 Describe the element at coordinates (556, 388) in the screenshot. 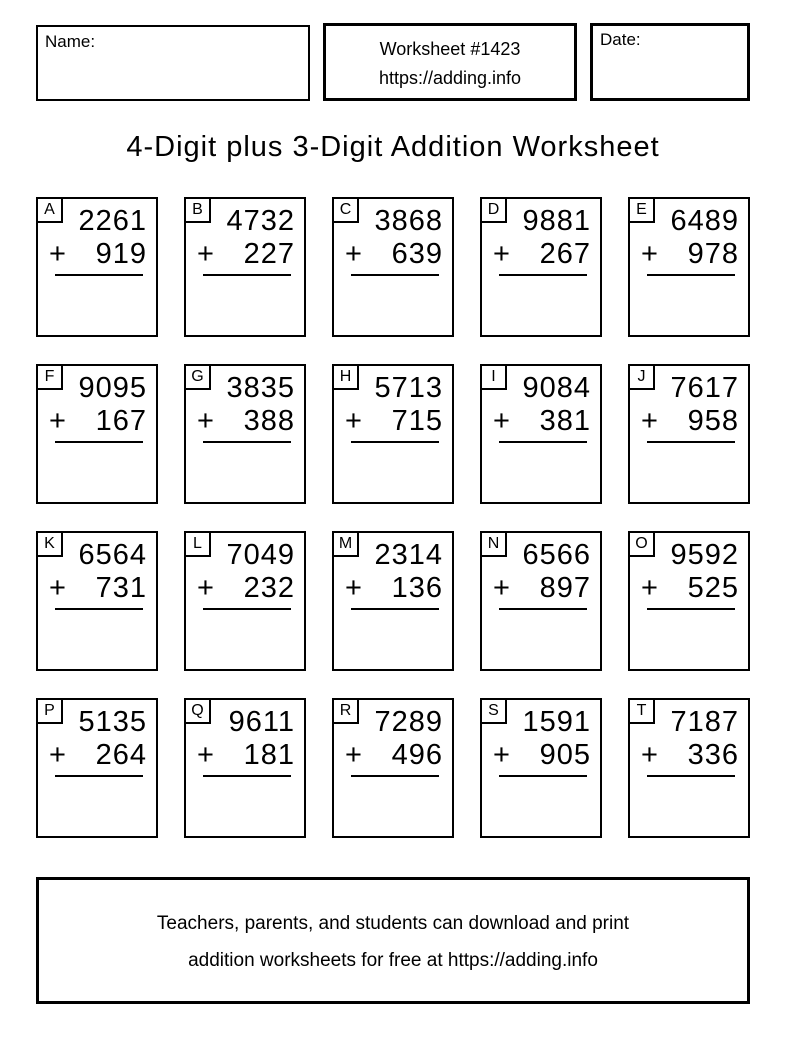

I see `addend-top: 9084` at that location.